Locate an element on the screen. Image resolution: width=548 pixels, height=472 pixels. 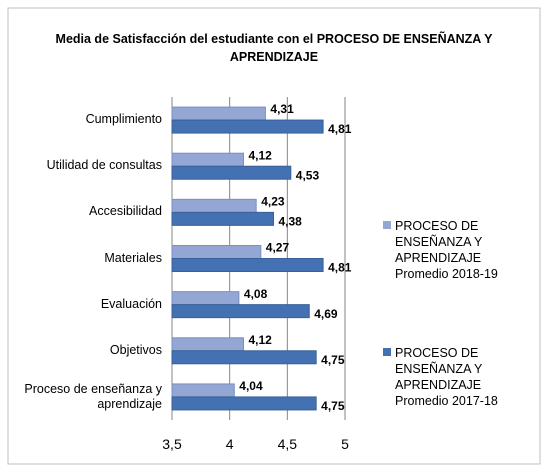
data-label: 4,38 is located at coordinates (290, 222).